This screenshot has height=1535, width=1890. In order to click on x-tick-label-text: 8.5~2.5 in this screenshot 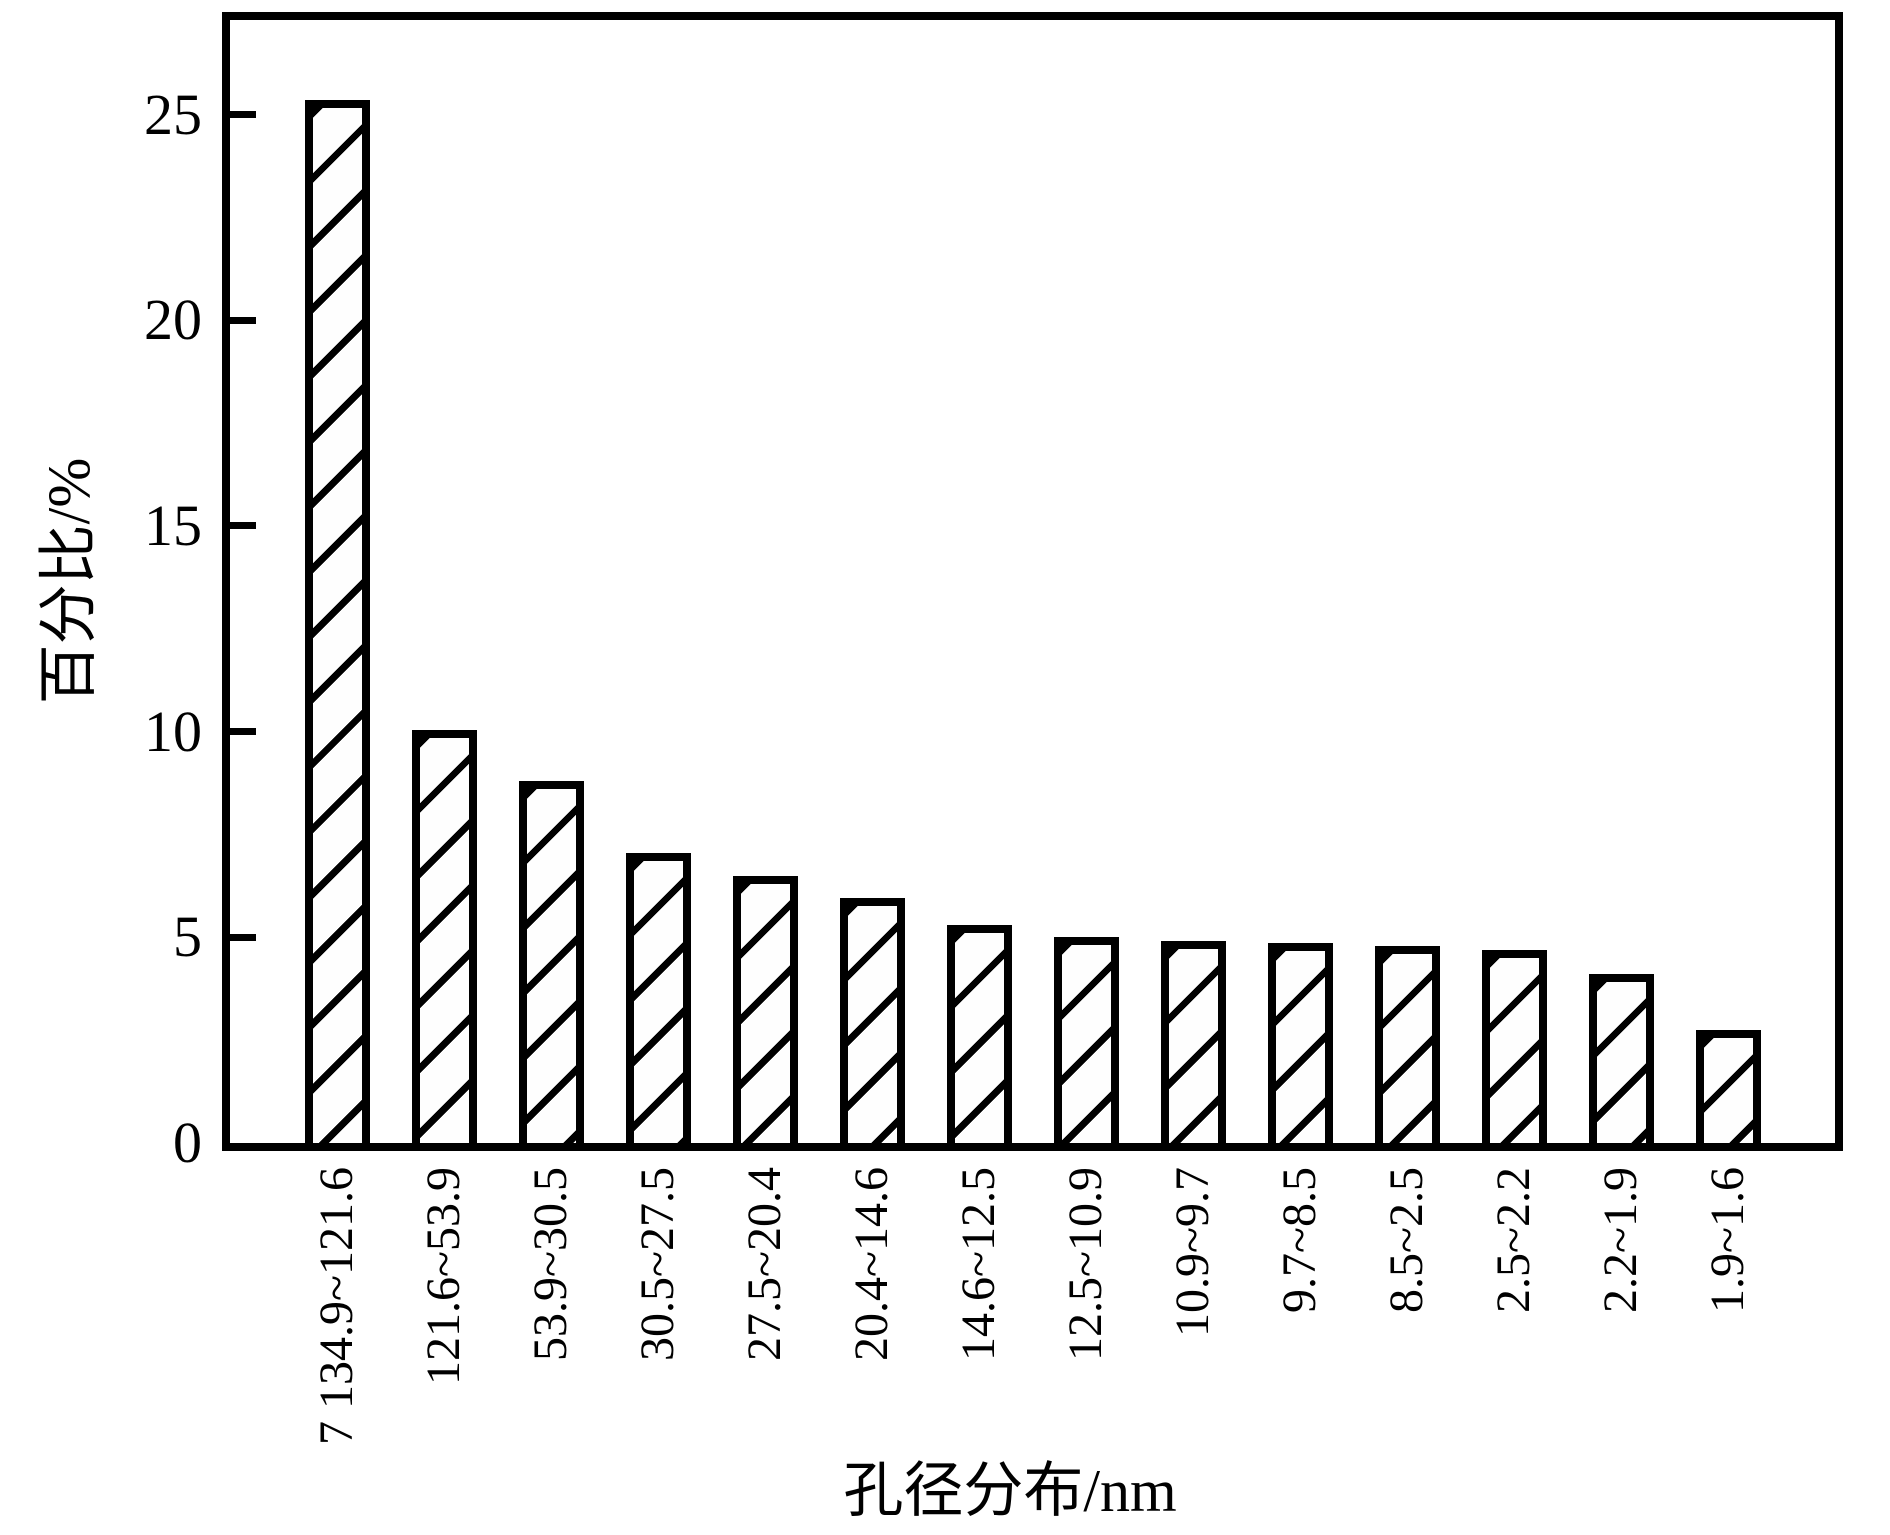, I will do `click(1406, 1240)`.